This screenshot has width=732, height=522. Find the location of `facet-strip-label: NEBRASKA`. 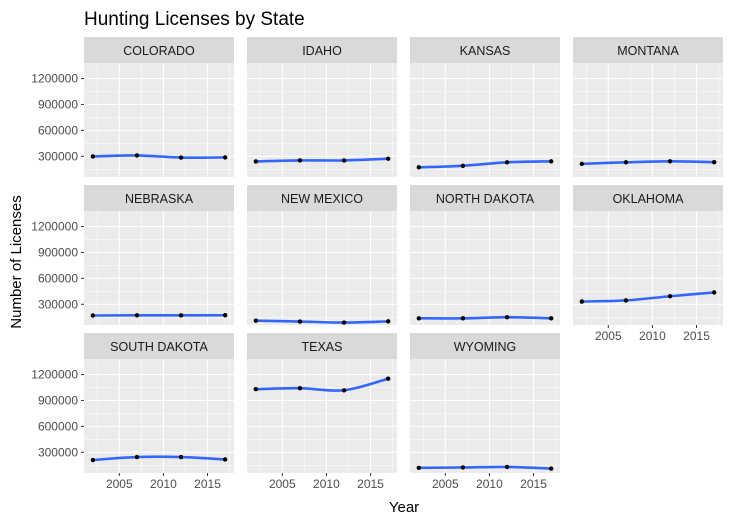

facet-strip-label: NEBRASKA is located at coordinates (159, 199).